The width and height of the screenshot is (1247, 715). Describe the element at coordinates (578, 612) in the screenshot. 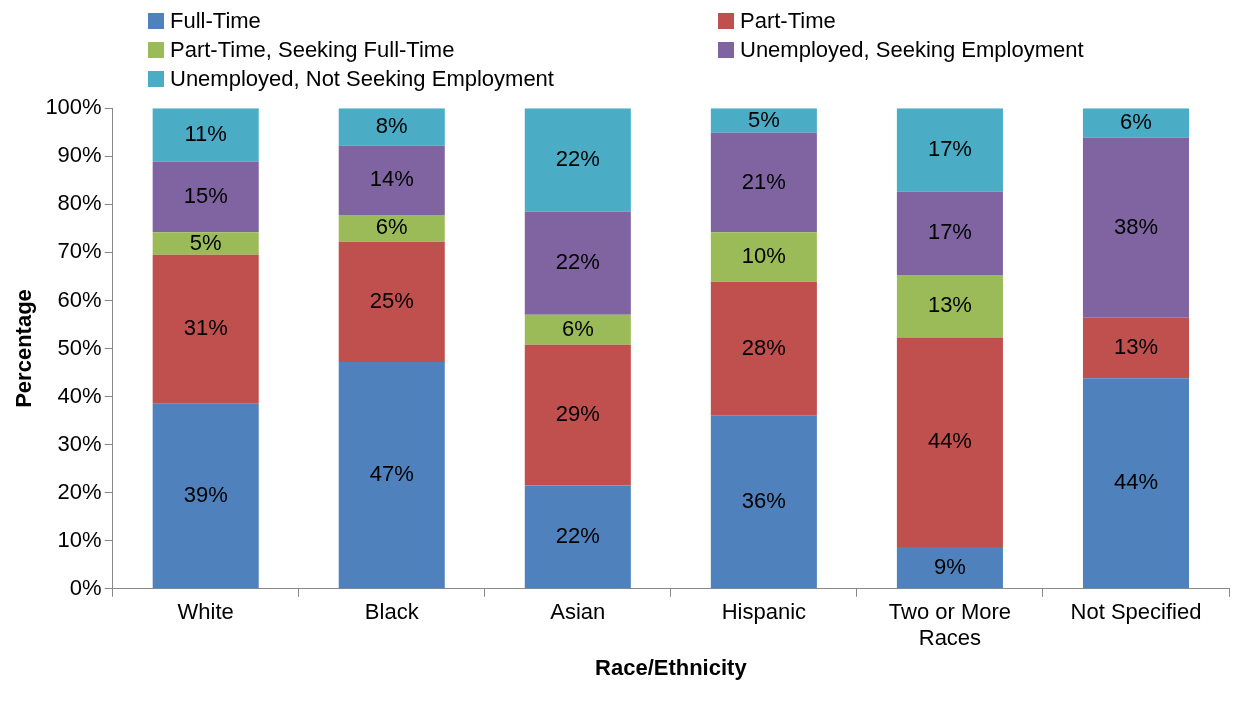

I see `x-tick-label: Asian` at that location.